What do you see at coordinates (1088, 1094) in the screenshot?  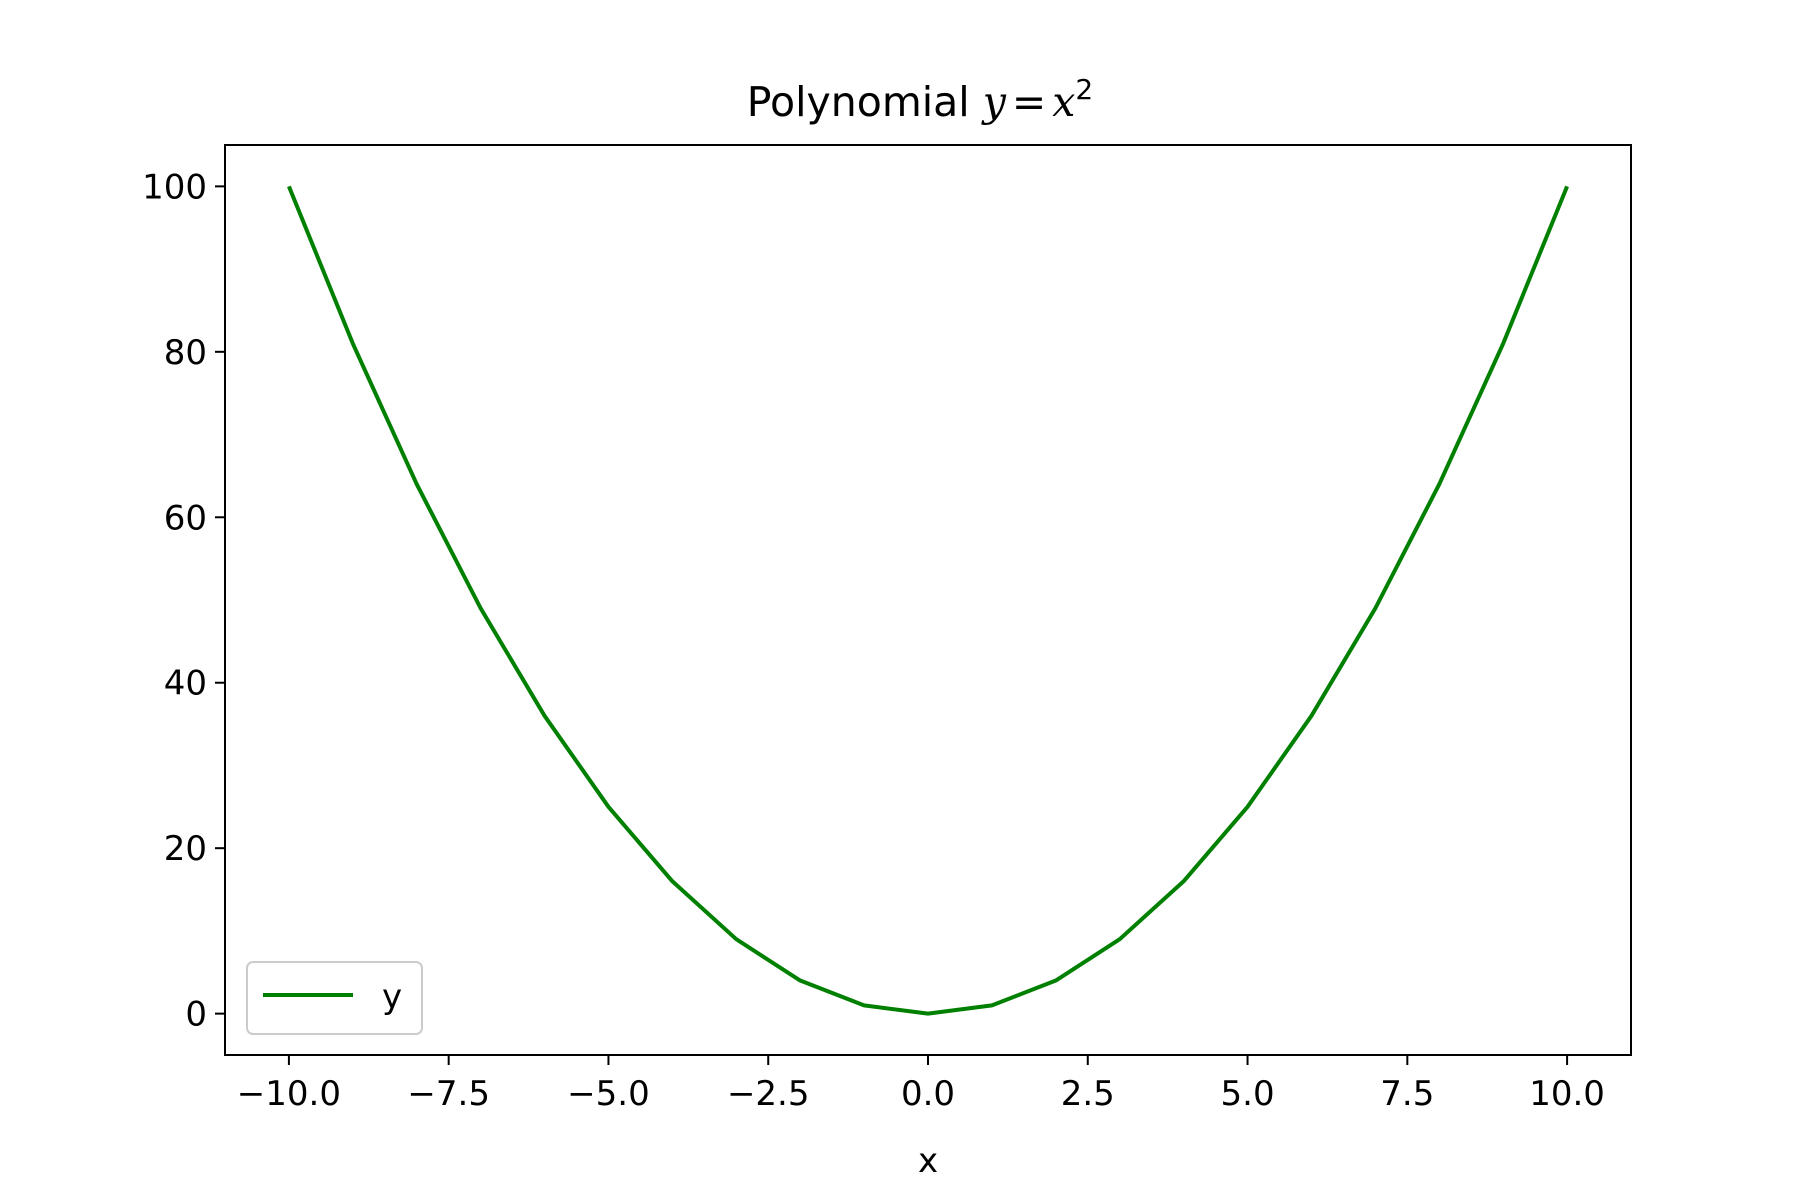 I see `x-tick-label: 2.5` at bounding box center [1088, 1094].